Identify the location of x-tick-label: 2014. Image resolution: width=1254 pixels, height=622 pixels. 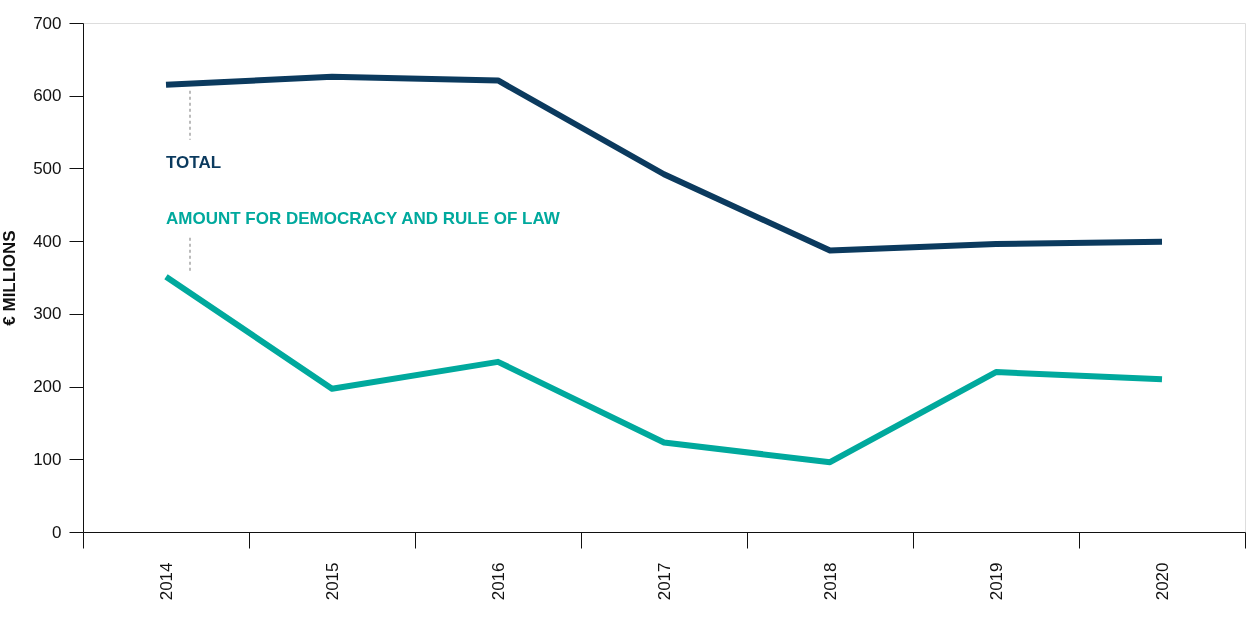
(166, 581).